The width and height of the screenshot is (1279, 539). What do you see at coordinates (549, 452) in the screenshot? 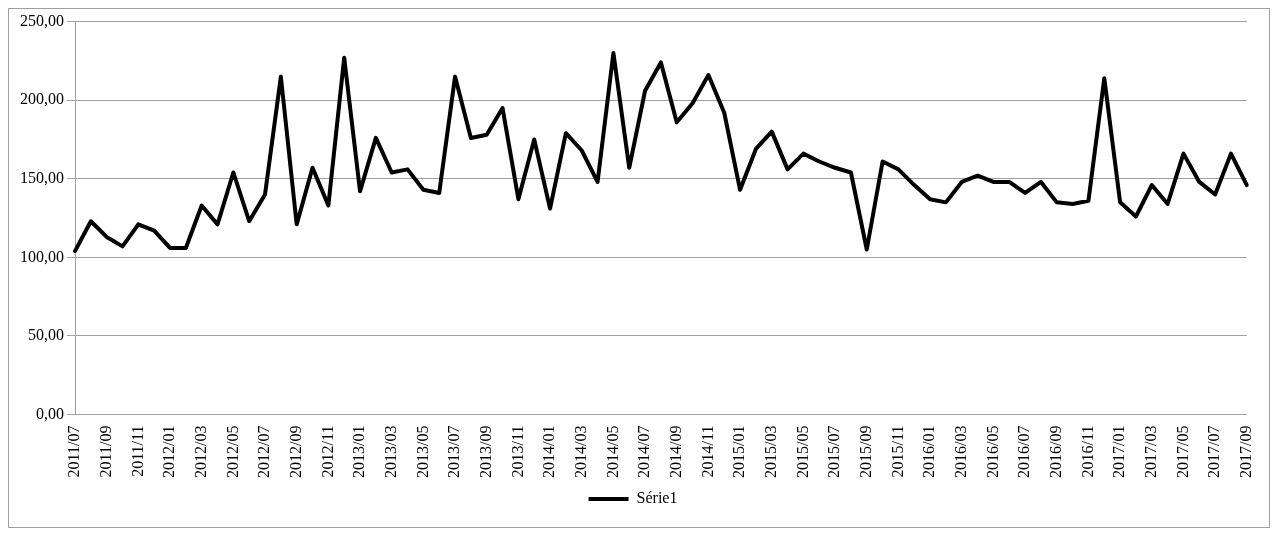
I see `x-tick-label: 2014/01` at bounding box center [549, 452].